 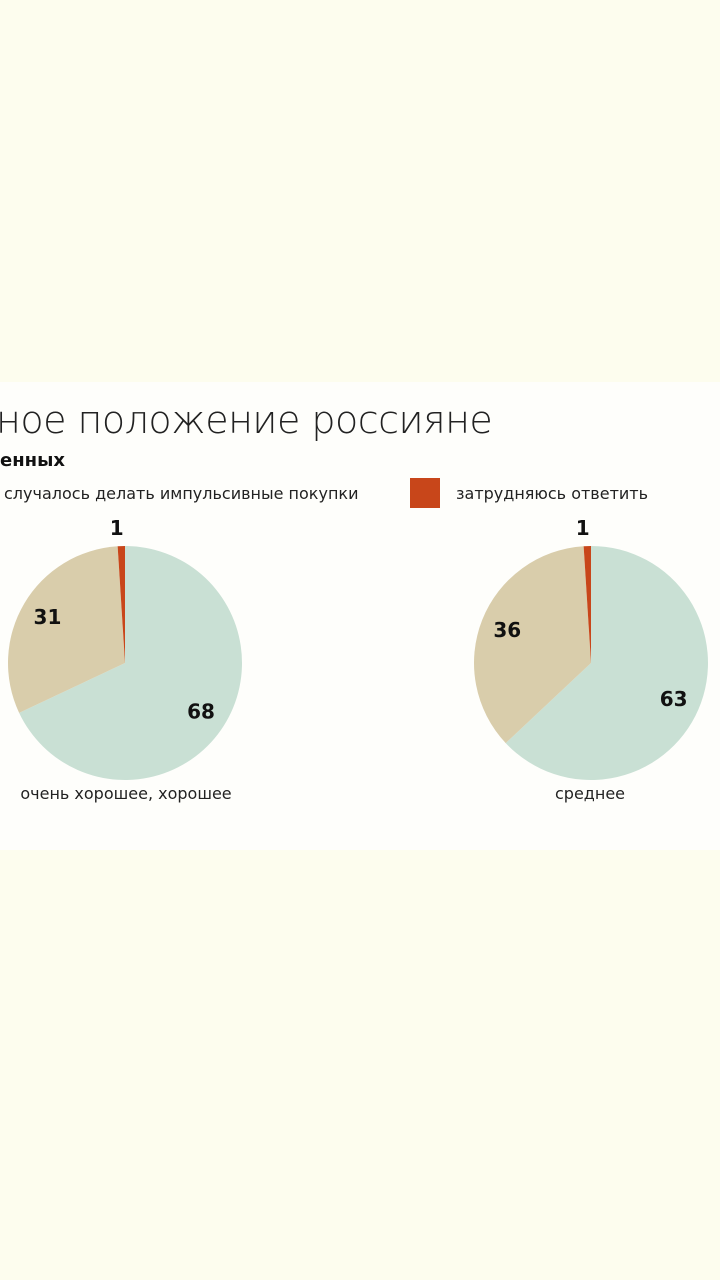 What do you see at coordinates (425, 493) in the screenshot?
I see `legend-swatch-hard-to-say` at bounding box center [425, 493].